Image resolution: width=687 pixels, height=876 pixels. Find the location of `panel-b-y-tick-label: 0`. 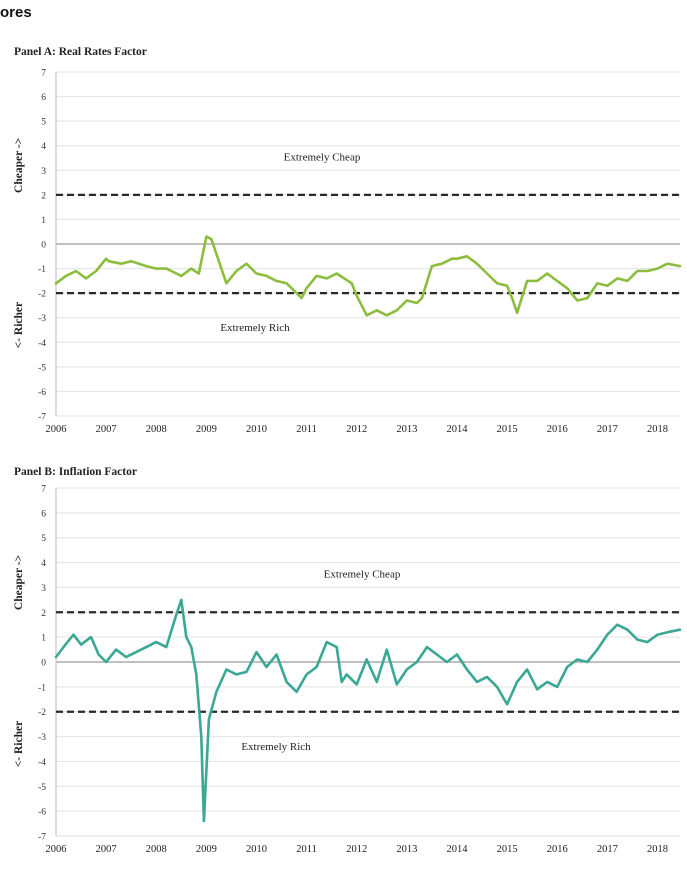

panel-b-y-tick-label: 0 is located at coordinates (43, 664).